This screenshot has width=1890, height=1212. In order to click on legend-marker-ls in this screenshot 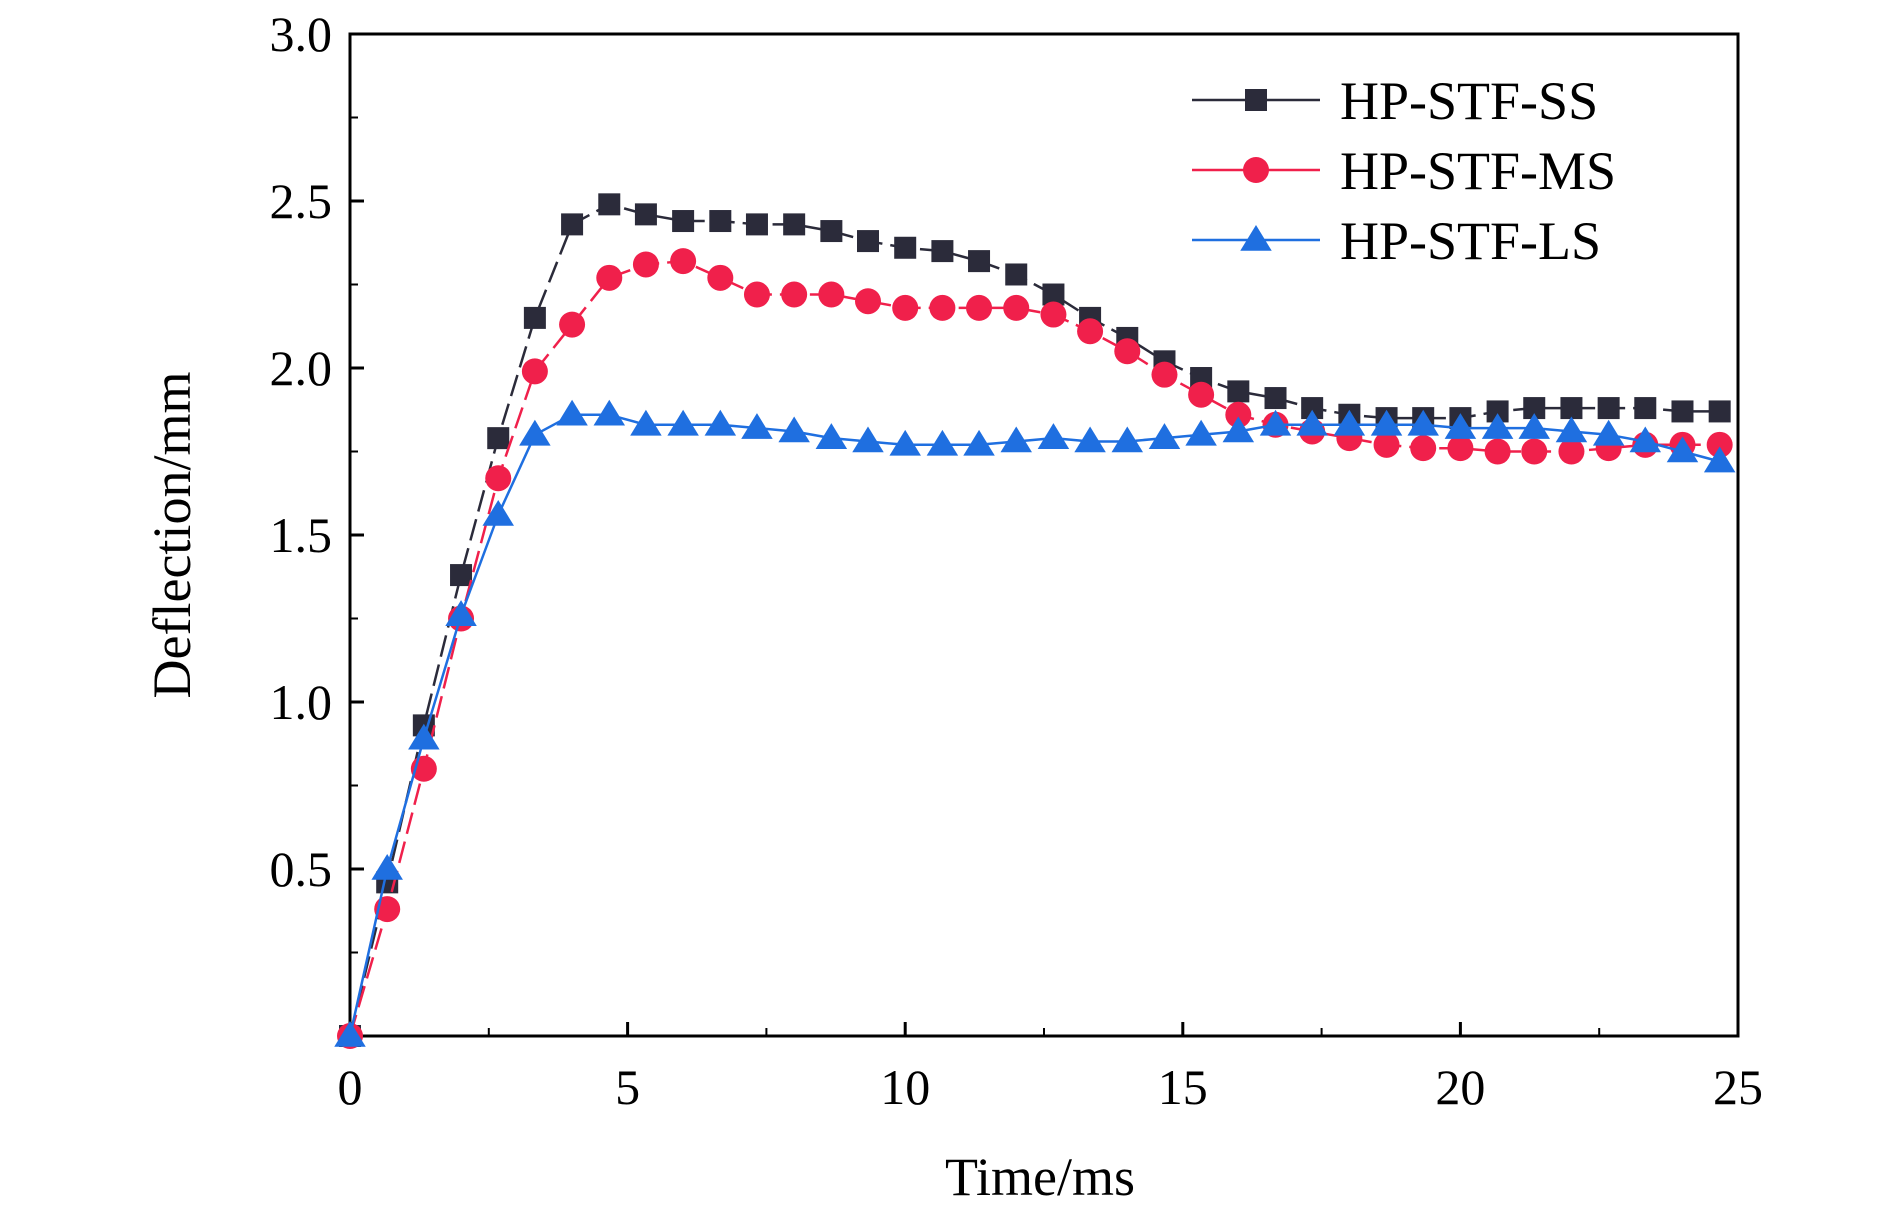, I will do `click(1256, 238)`.